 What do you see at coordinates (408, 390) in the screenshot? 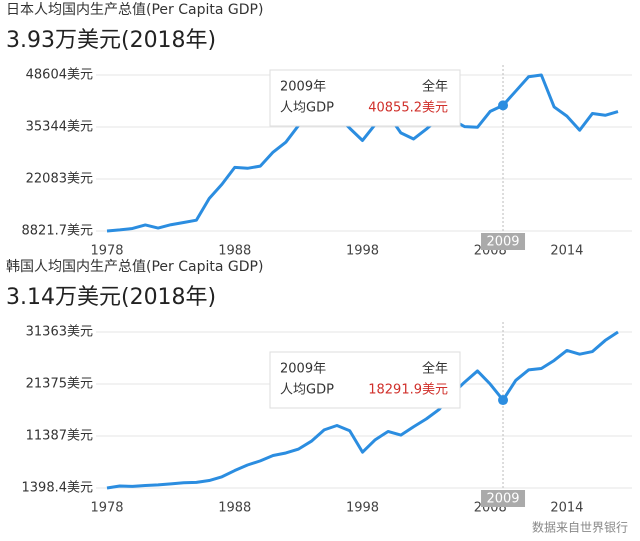
I see `tooltip-value: 18291.9美元` at bounding box center [408, 390].